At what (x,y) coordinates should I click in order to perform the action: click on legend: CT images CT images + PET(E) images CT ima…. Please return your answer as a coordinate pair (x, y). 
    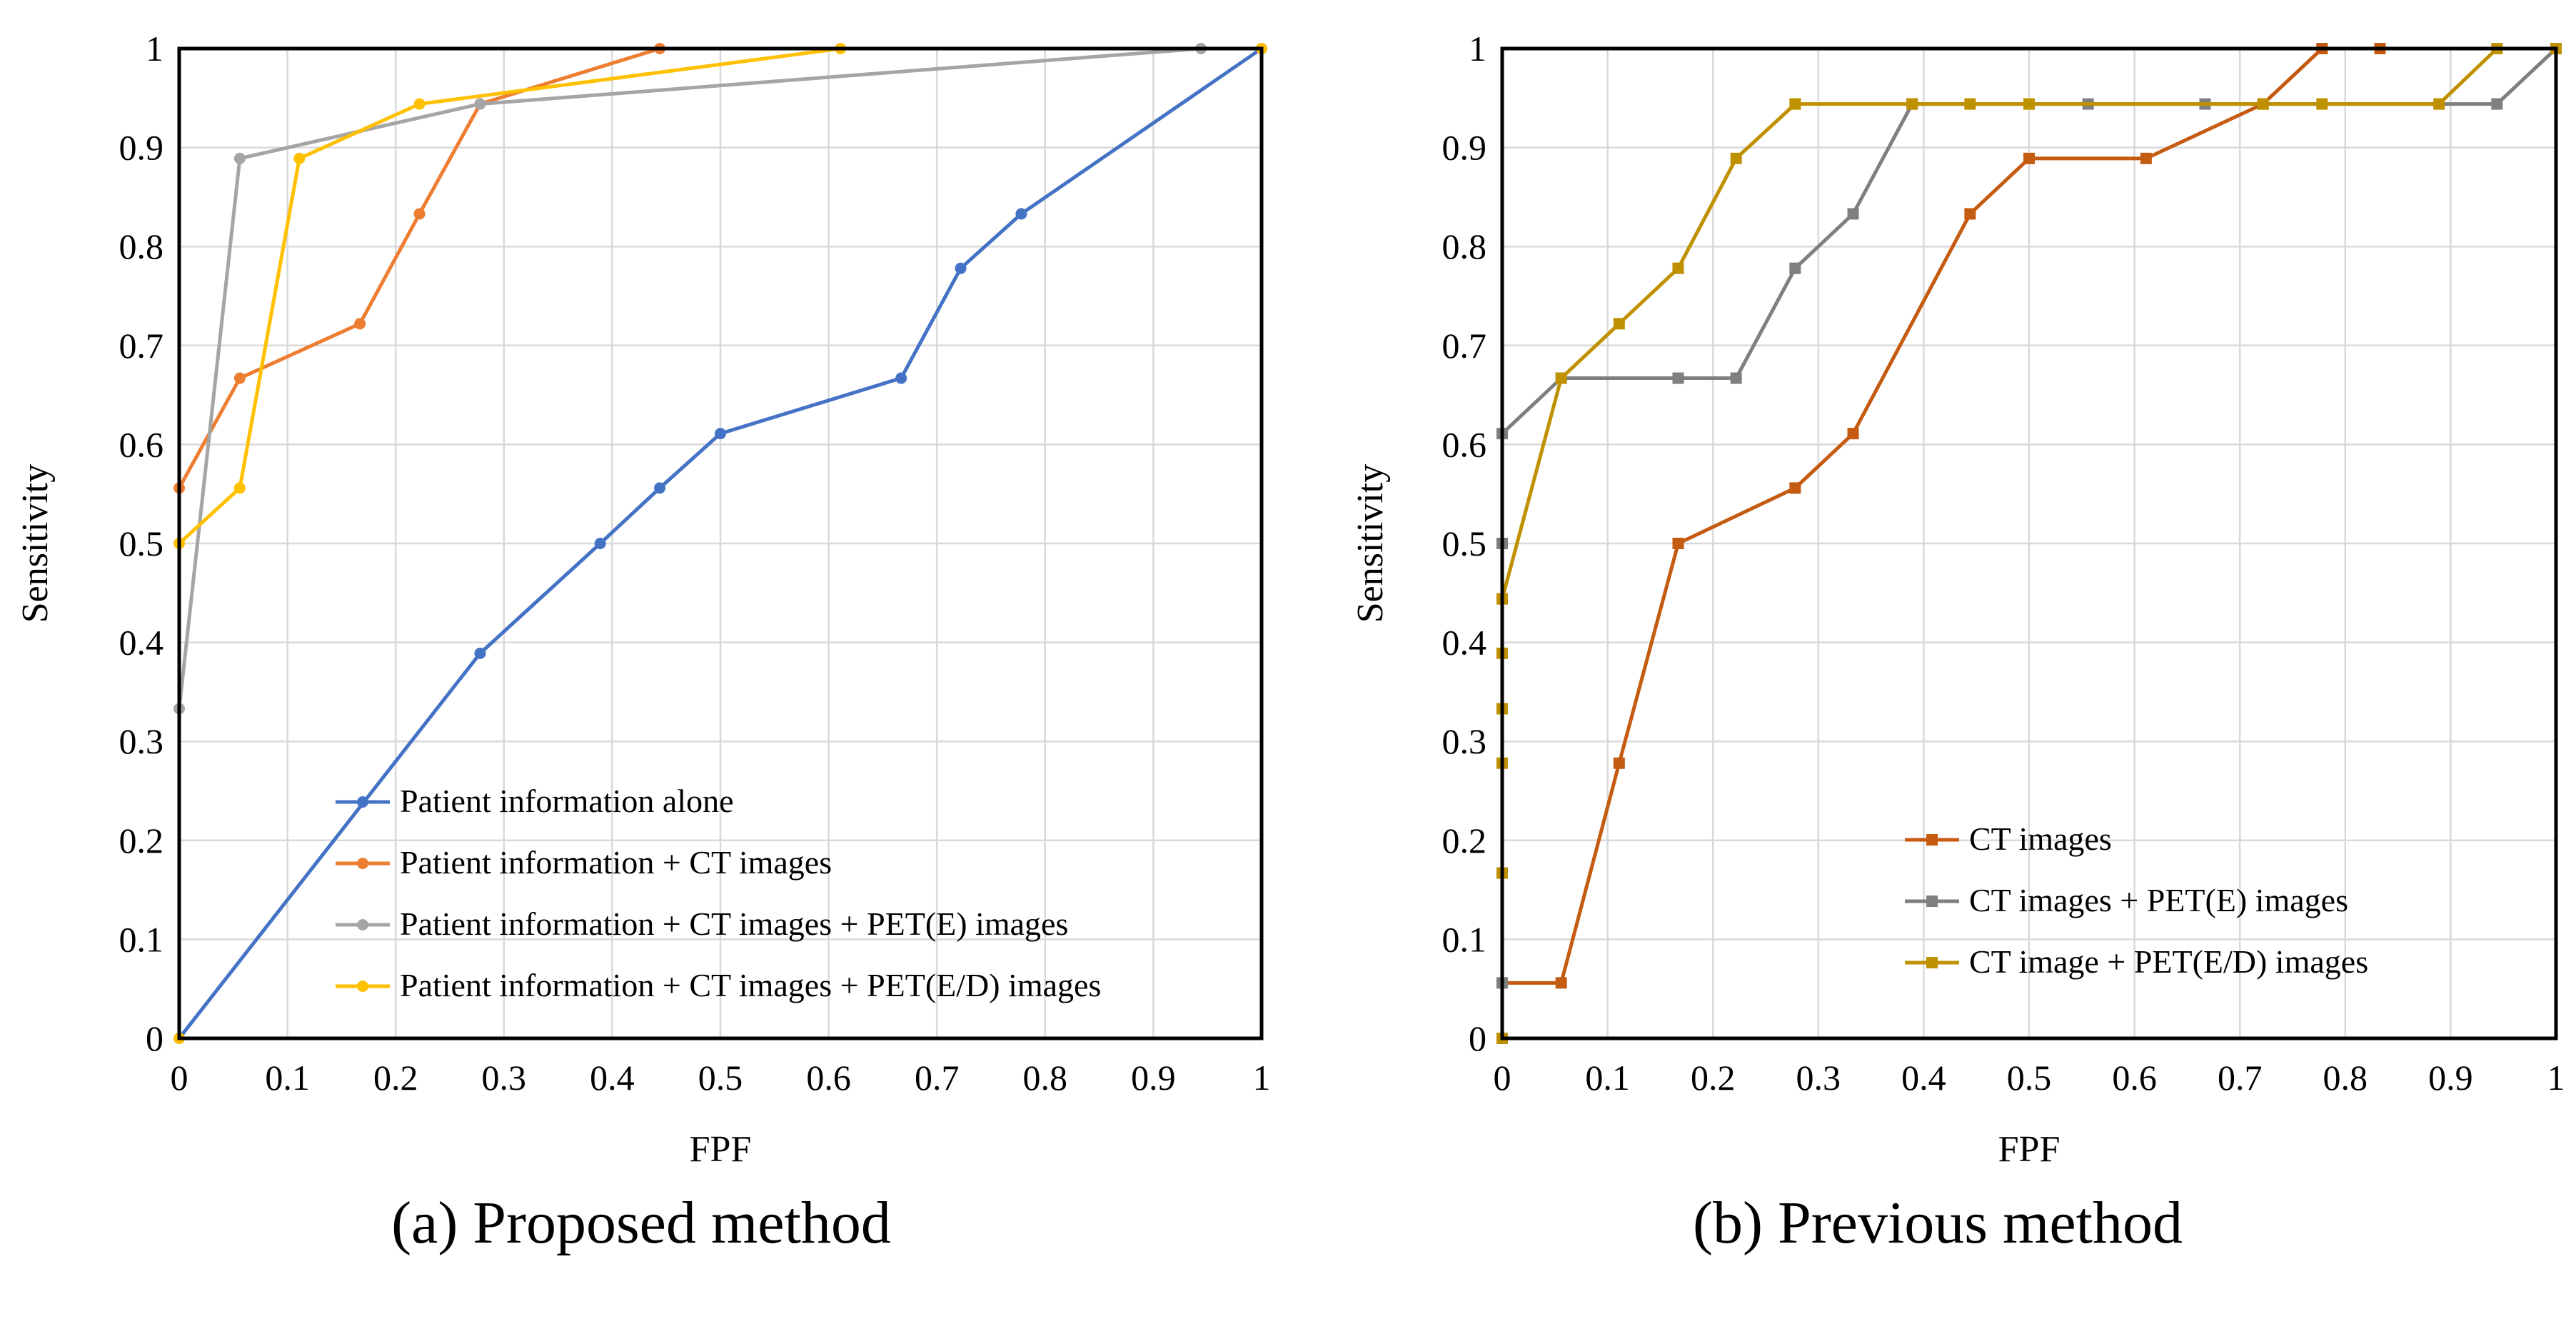
    Looking at the image, I should click on (2136, 901).